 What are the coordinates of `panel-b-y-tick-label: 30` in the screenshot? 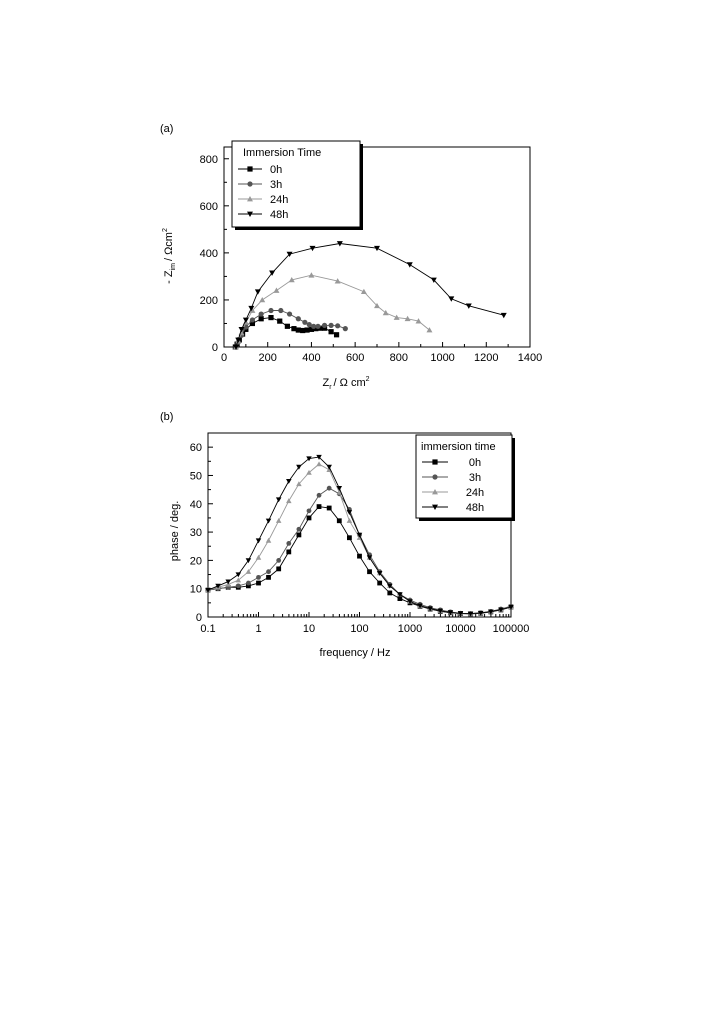 It's located at (196, 533).